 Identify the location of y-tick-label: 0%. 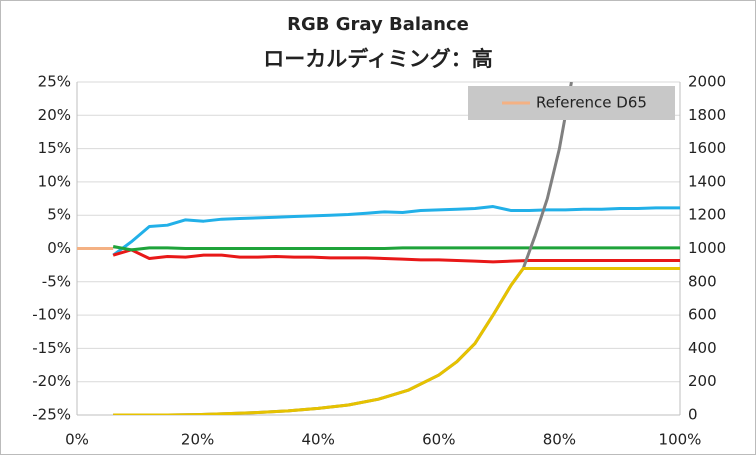
(59, 248).